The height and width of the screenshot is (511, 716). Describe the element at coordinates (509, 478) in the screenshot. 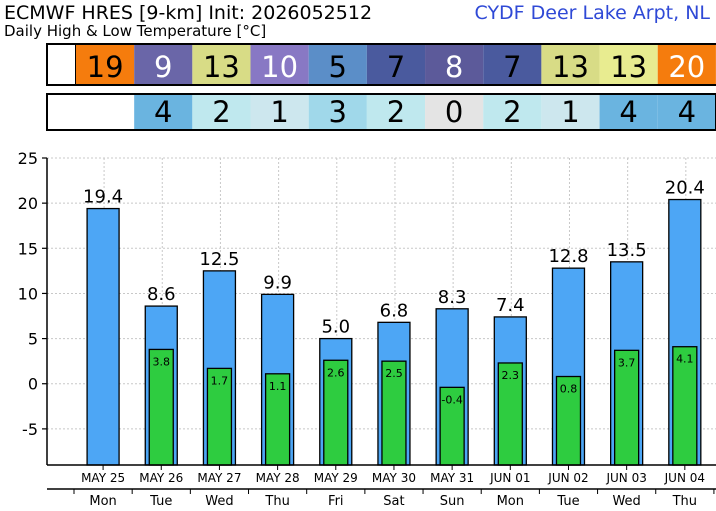

I see `x-tick-label: JUN 01` at that location.